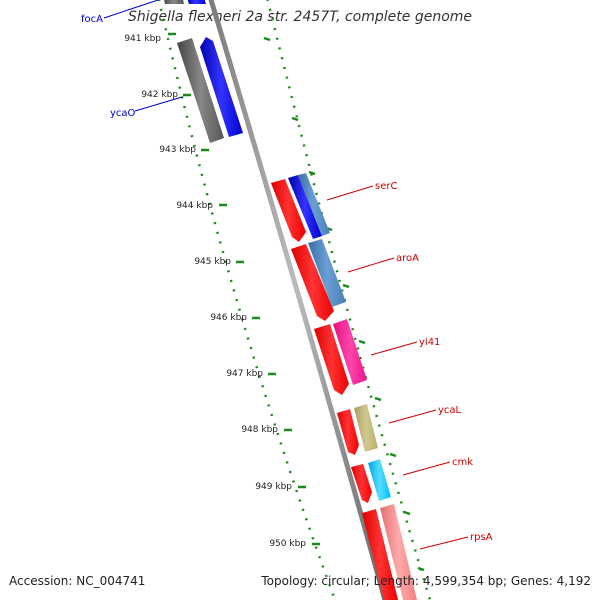 The width and height of the screenshot is (600, 600). I want to click on gene-label-ycaL: ycaL, so click(450, 410).